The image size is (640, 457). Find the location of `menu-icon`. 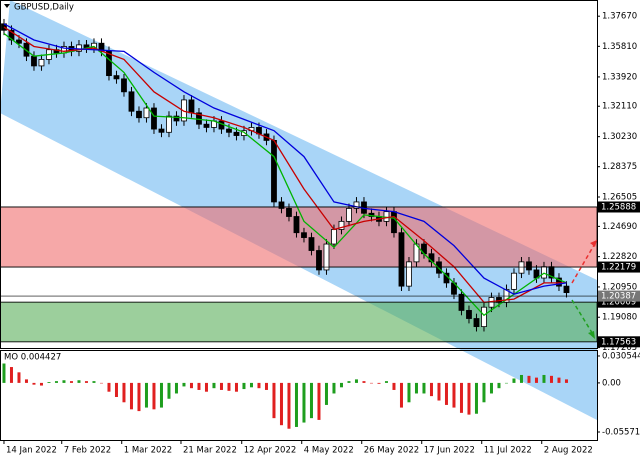

menu-icon is located at coordinates (7, 6).